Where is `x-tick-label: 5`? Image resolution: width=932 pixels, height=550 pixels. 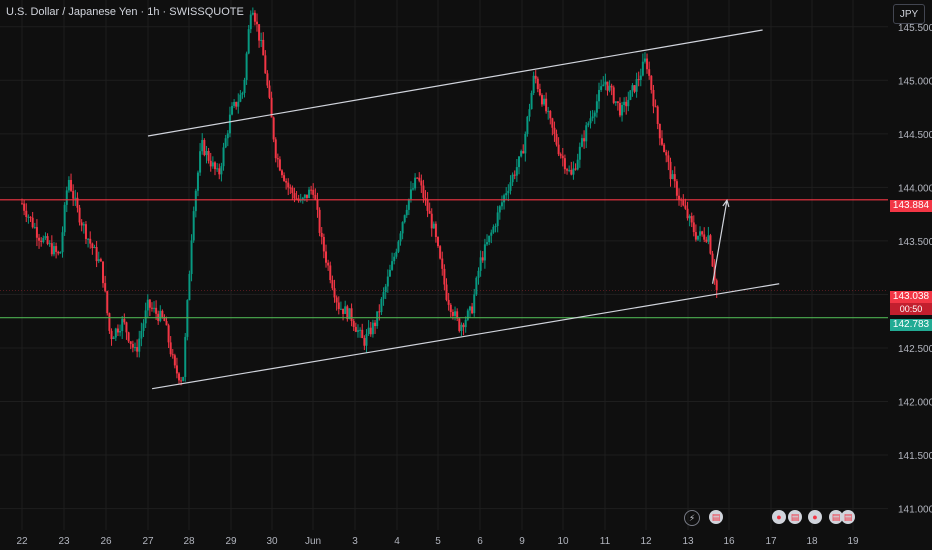 x-tick-label: 5 is located at coordinates (438, 541).